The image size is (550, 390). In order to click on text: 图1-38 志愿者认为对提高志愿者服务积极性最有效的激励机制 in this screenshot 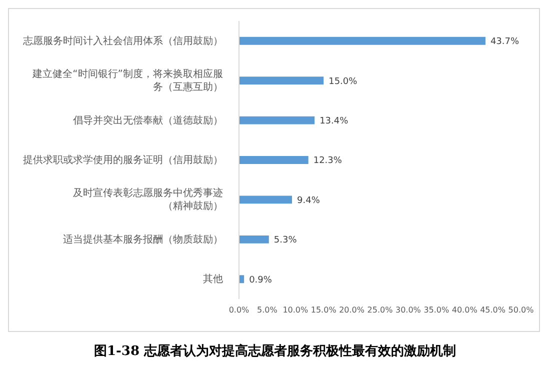, I will do `click(275, 351)`.